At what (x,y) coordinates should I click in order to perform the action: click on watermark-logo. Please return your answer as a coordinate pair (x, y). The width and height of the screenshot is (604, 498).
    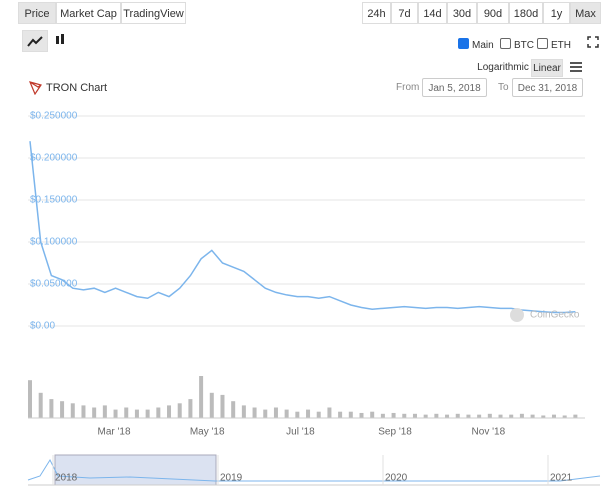
    Looking at the image, I should click on (517, 315).